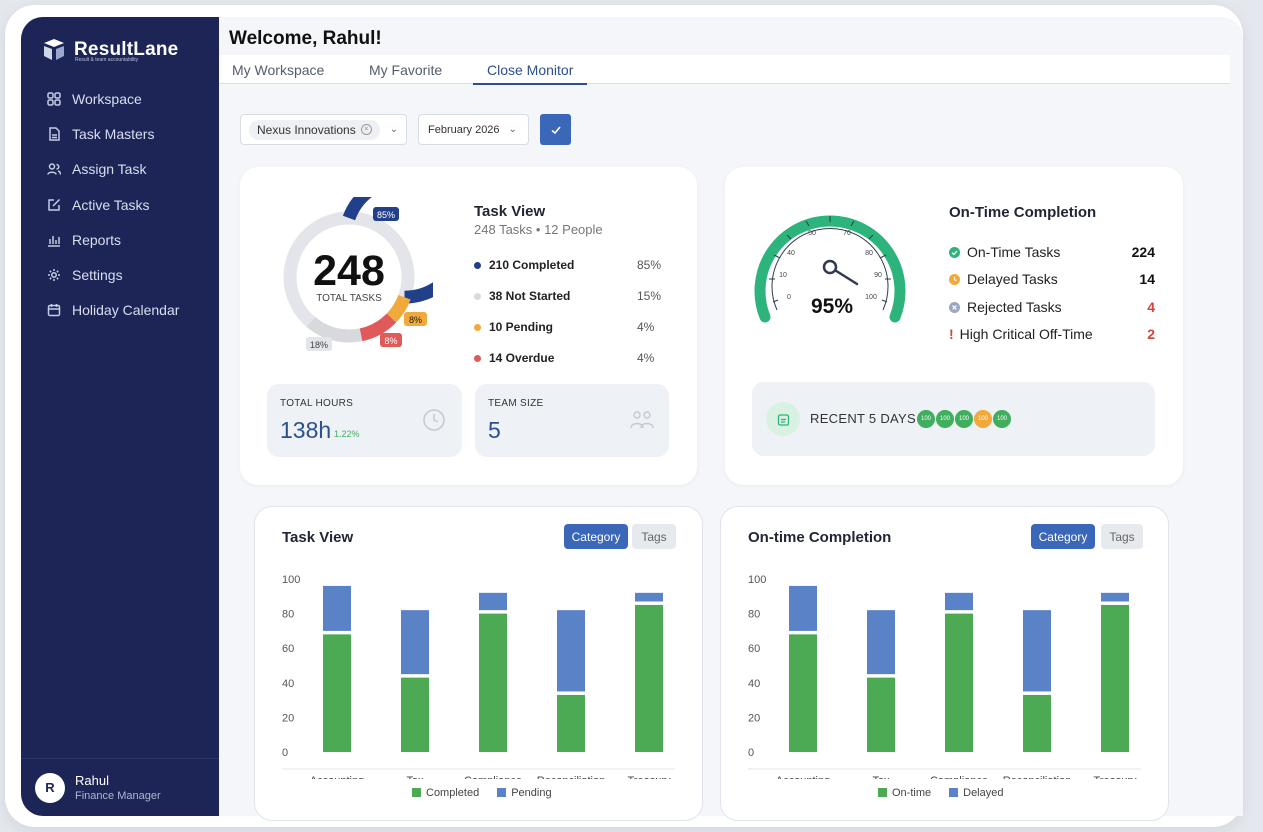 The image size is (1263, 832). What do you see at coordinates (111, 204) in the screenshot?
I see `sidebar-item-label: Active Tasks` at bounding box center [111, 204].